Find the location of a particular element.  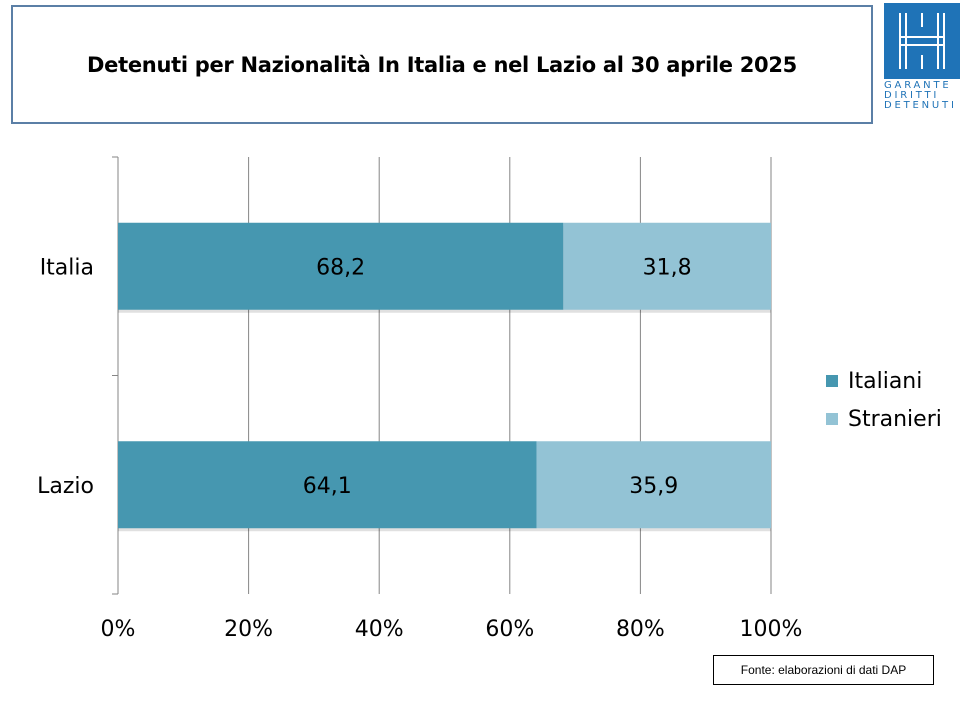

x-tick-label-40: 40% is located at coordinates (379, 629).